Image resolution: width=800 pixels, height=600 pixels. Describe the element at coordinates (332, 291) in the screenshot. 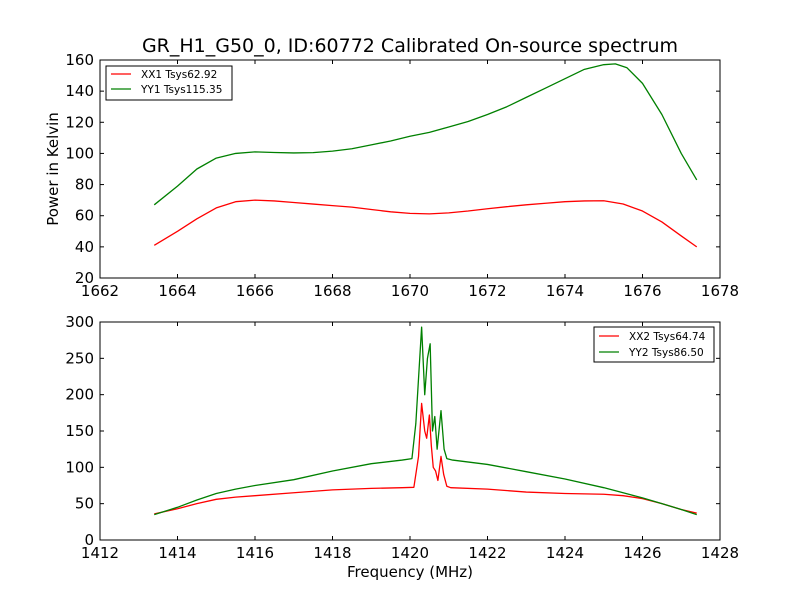

I see `top-x-tick-label: 1668` at that location.